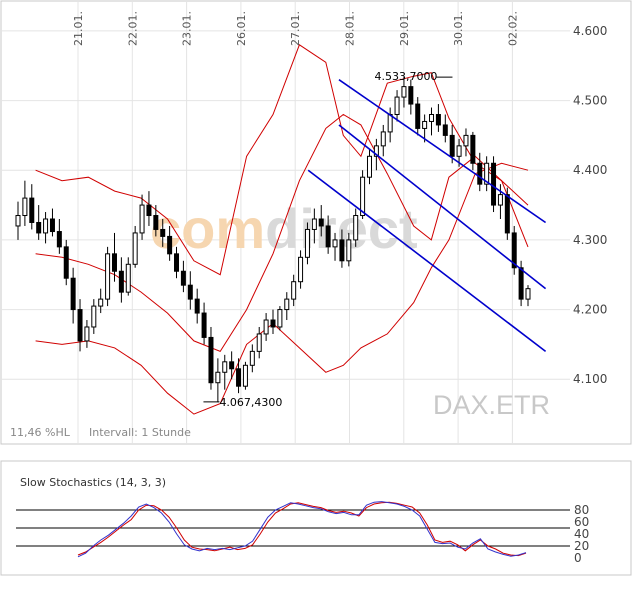 This screenshot has width=634, height=597. Describe the element at coordinates (590, 101) in the screenshot. I see `y-tick-label: 4.500` at that location.